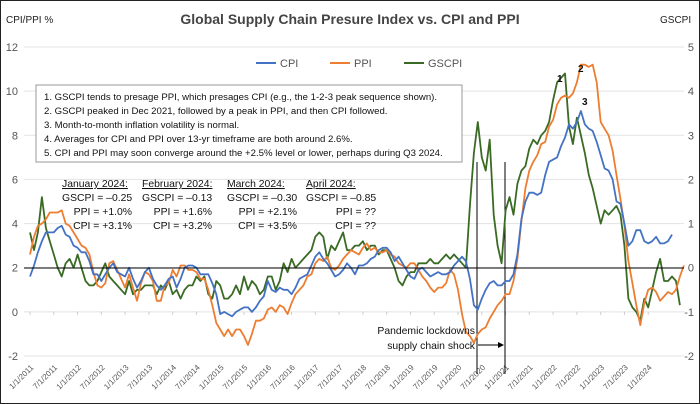 The width and height of the screenshot is (700, 404). I want to click on month-cpi: CPI = ??, so click(355, 226).